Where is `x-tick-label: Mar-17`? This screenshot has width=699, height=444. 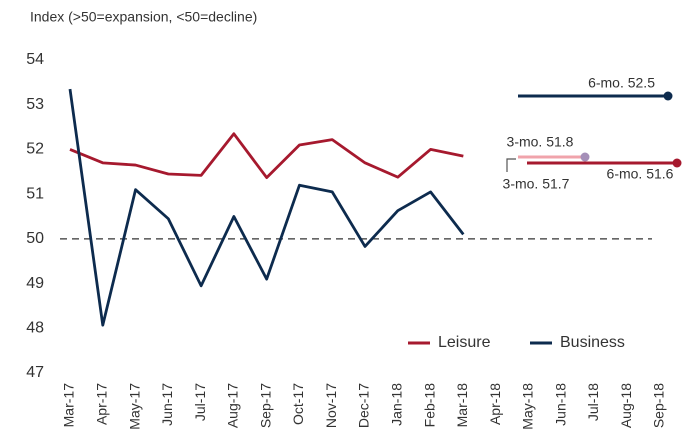
x-tick-label: Mar-17 is located at coordinates (69, 405).